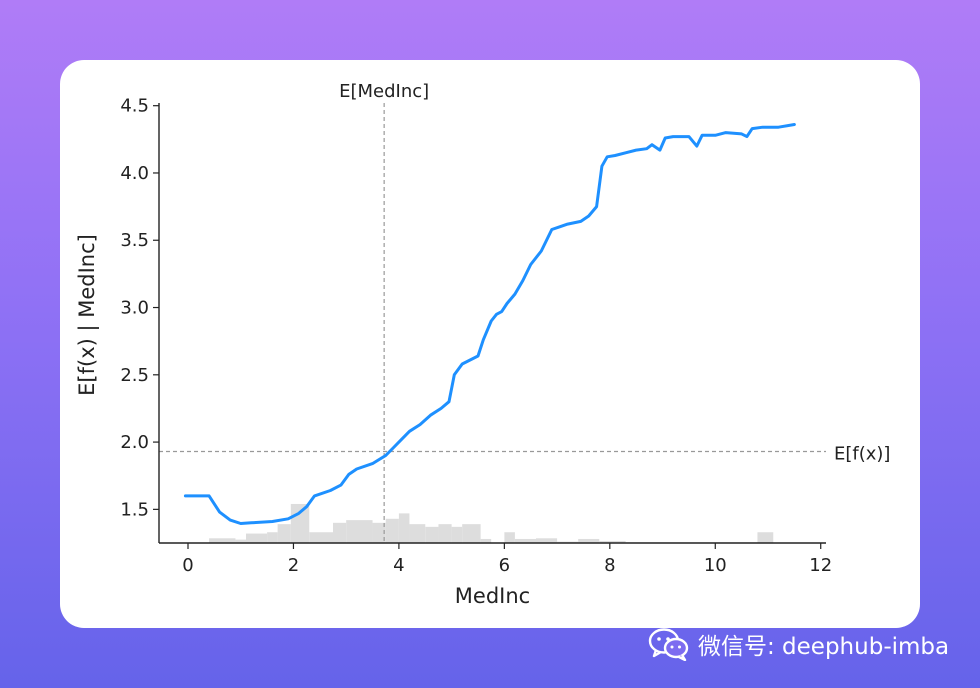 This screenshot has width=980, height=688. Describe the element at coordinates (134, 442) in the screenshot. I see `y-tick-label: 2.0` at that location.